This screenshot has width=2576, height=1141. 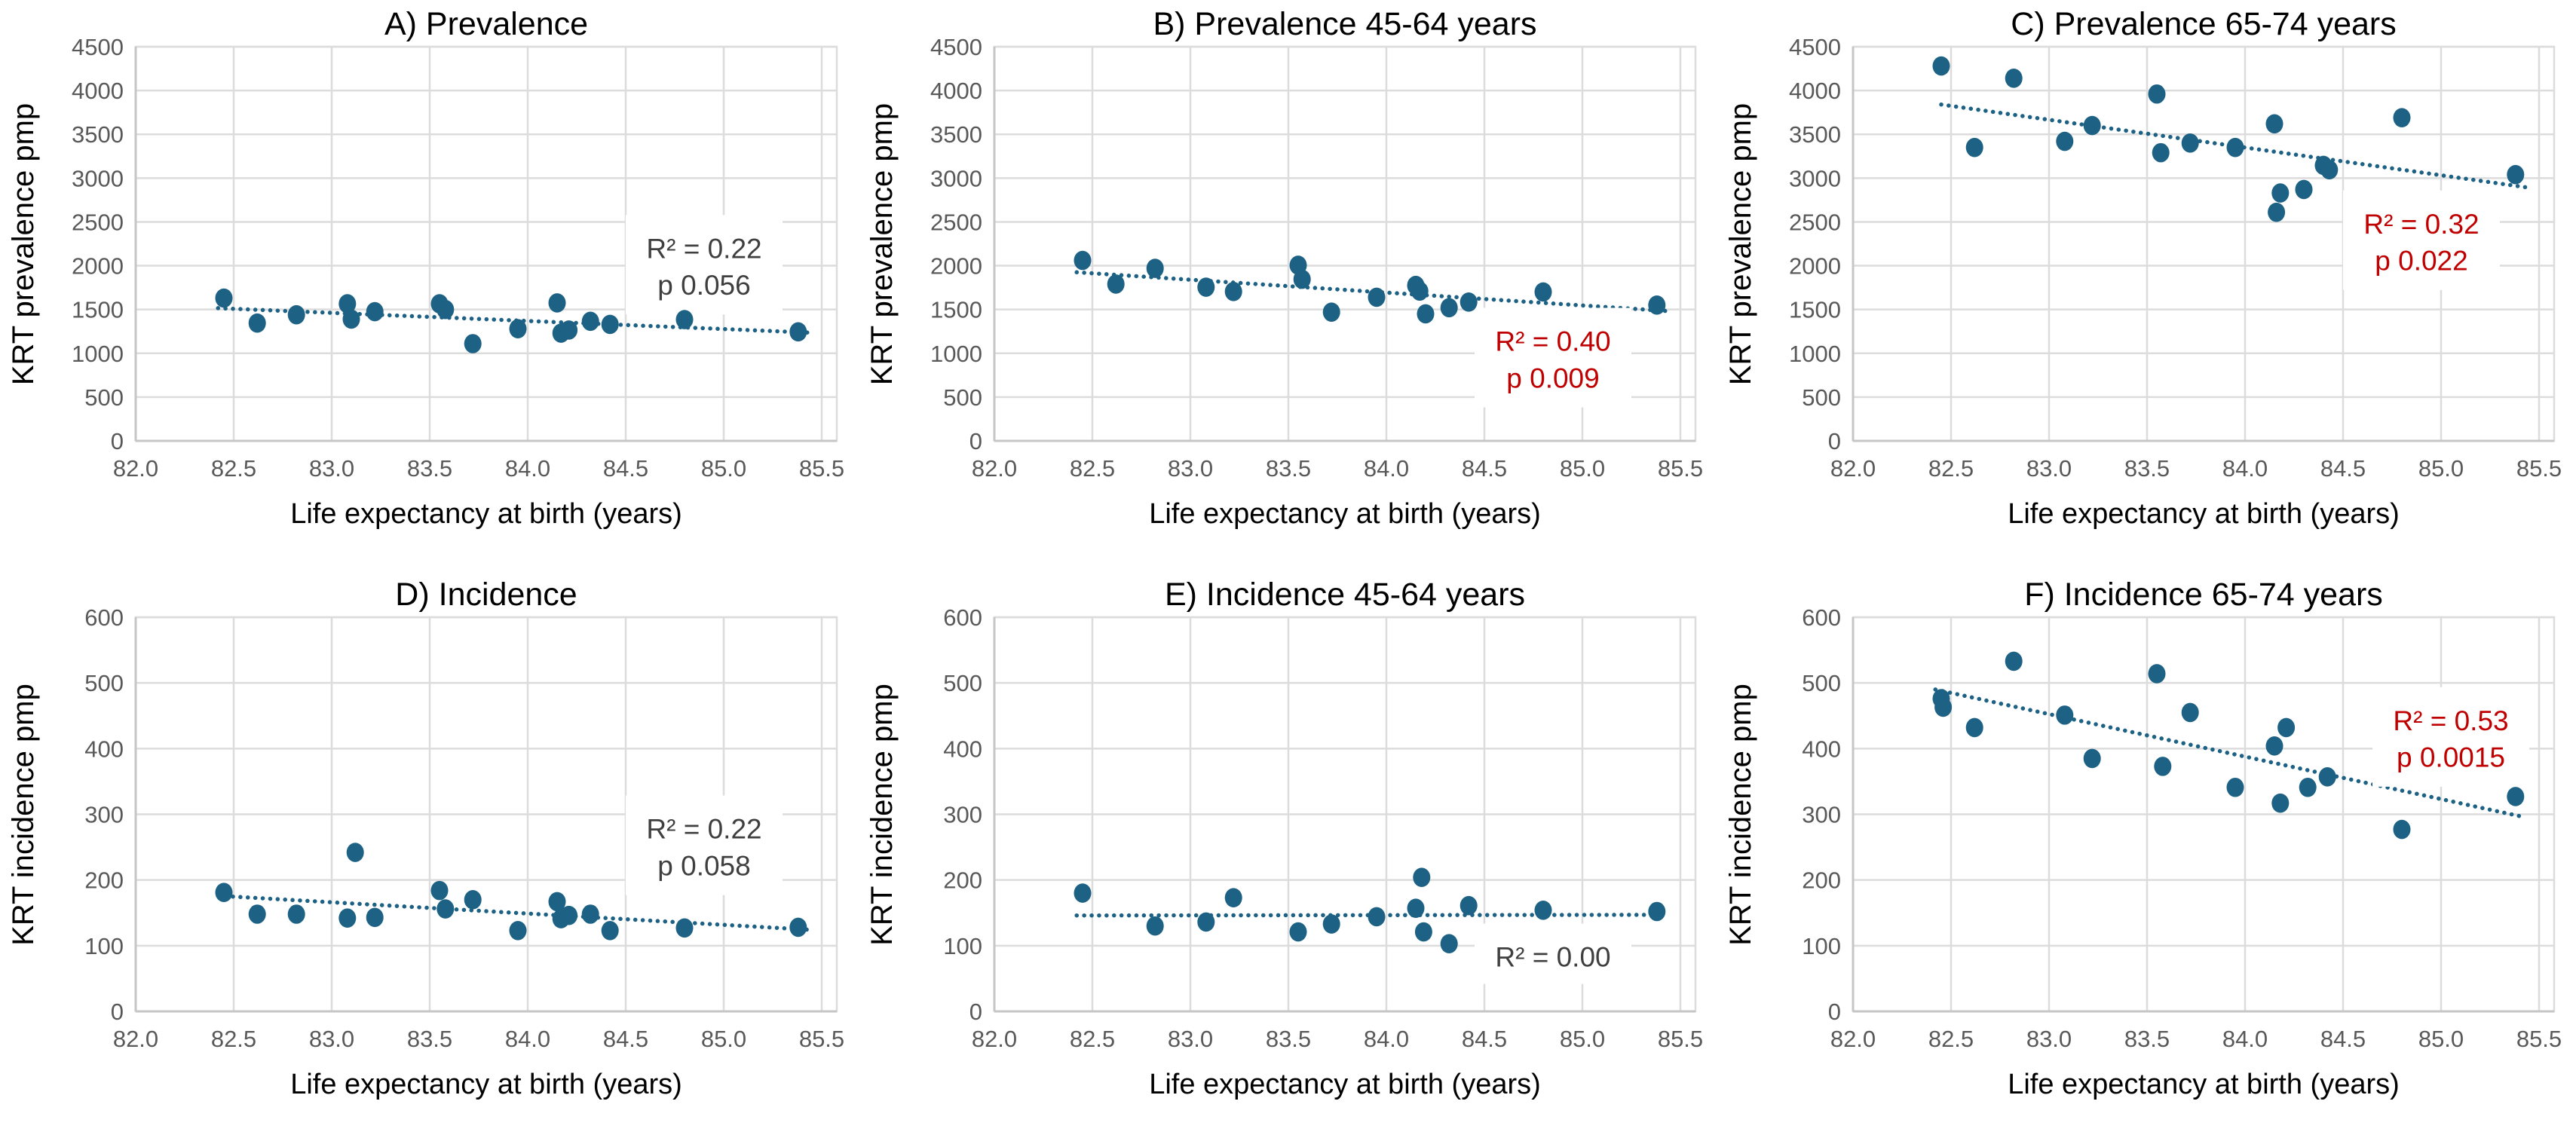 I want to click on annotation-line: p 0.0015, so click(x=2451, y=757).